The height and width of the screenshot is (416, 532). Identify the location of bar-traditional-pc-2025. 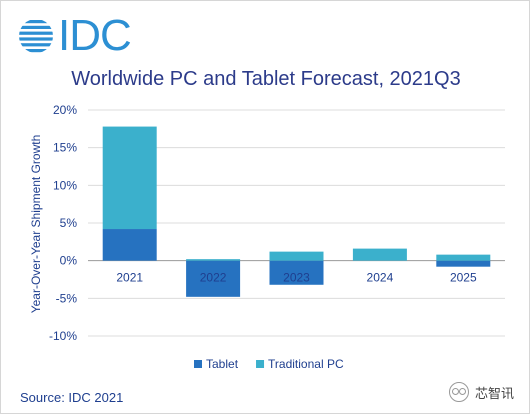
(463, 257).